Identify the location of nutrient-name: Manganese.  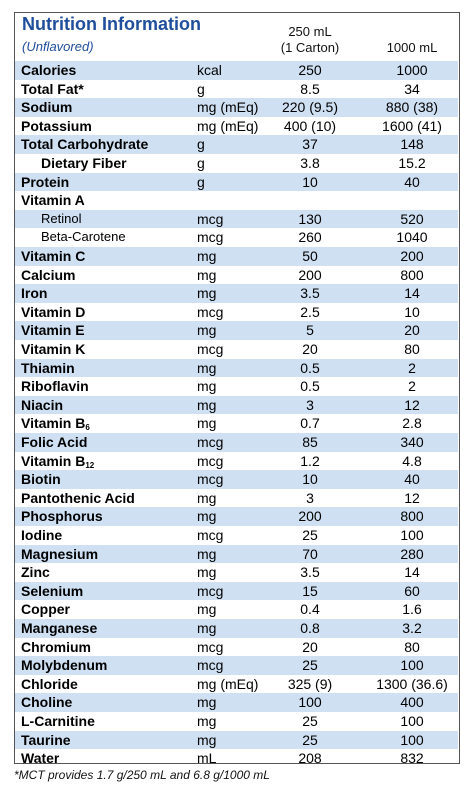
(59, 628).